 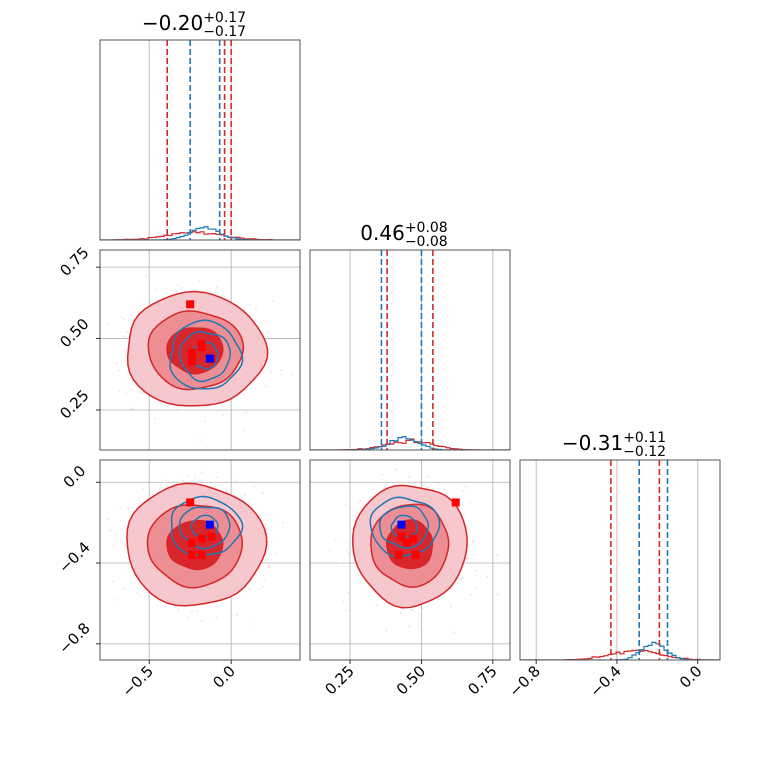 What do you see at coordinates (410, 560) in the screenshot?
I see `panel-frame` at bounding box center [410, 560].